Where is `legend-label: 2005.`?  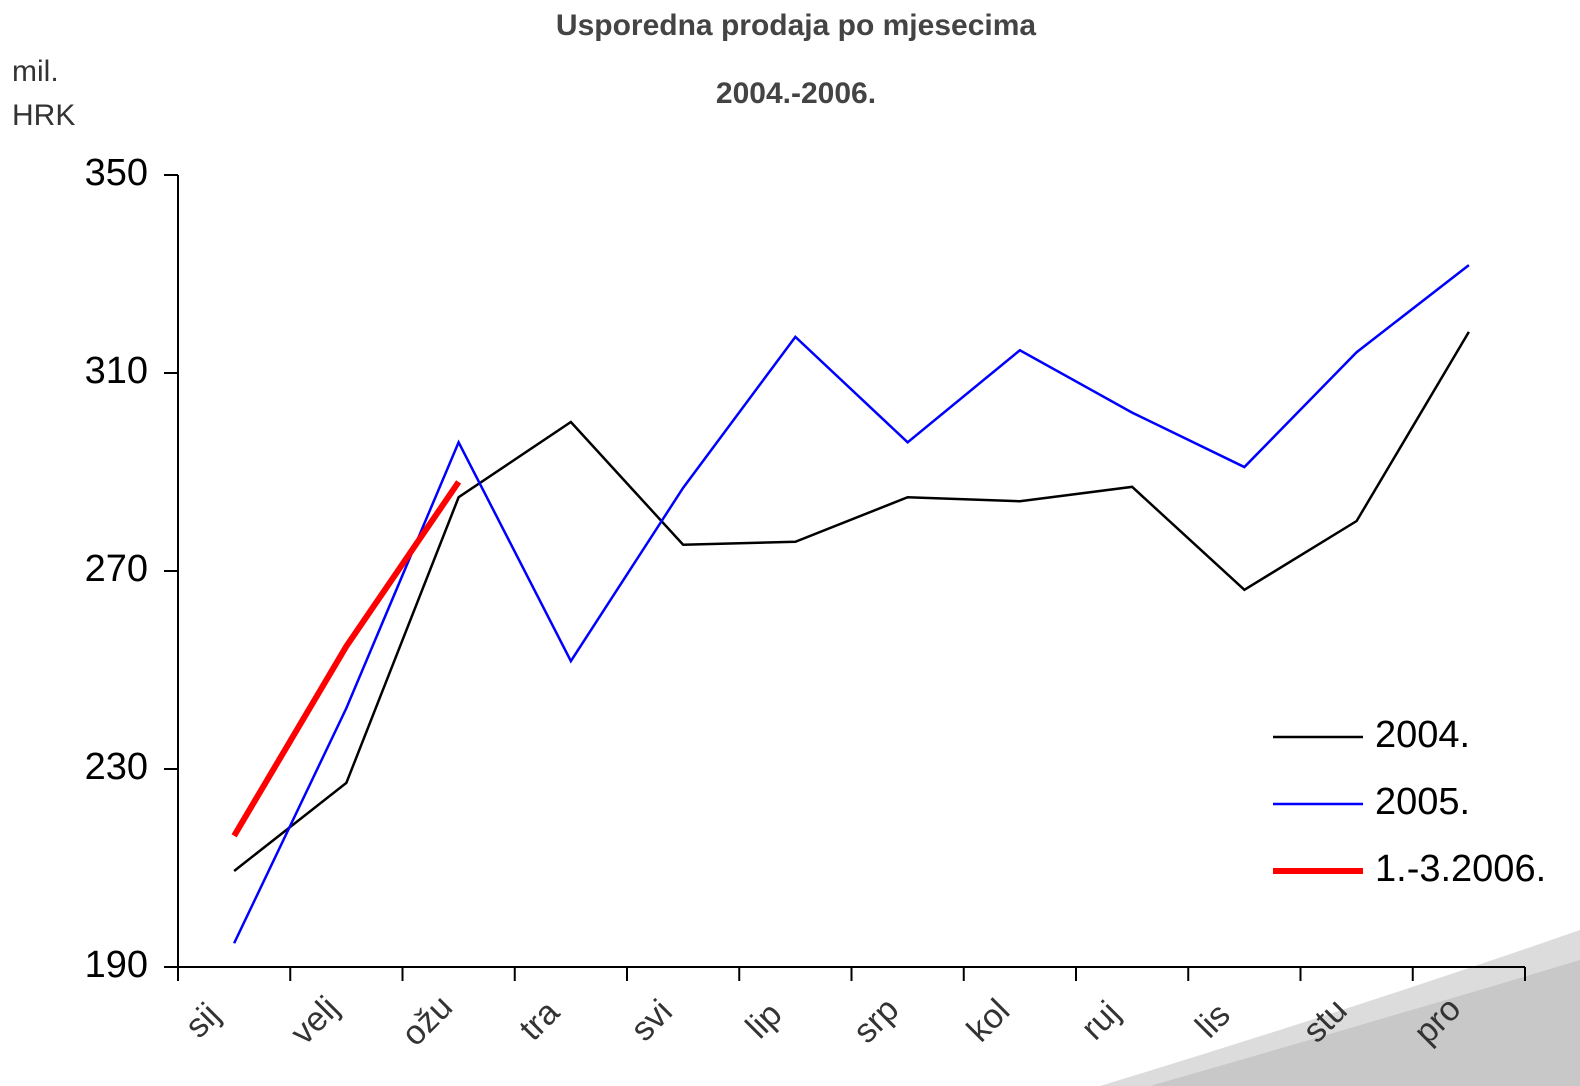
legend-label: 2005. is located at coordinates (1422, 802).